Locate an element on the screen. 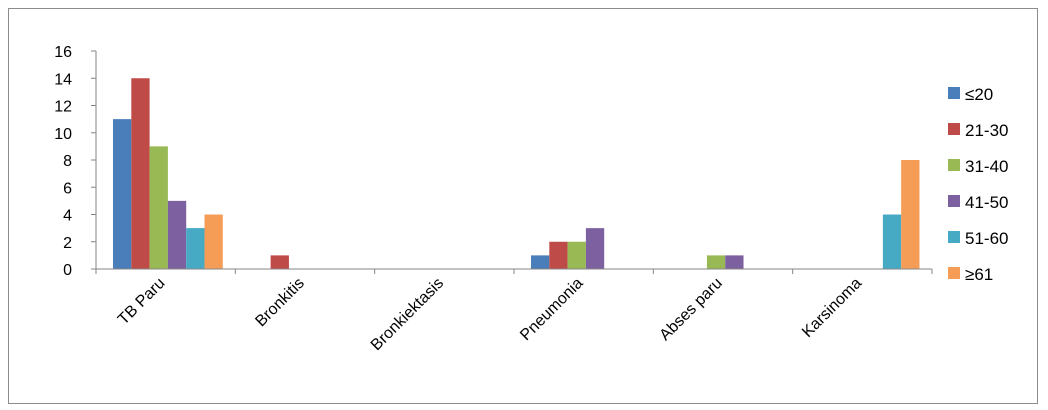 This screenshot has width=1048, height=410. x-tick-label: Bronkitis is located at coordinates (279, 302).